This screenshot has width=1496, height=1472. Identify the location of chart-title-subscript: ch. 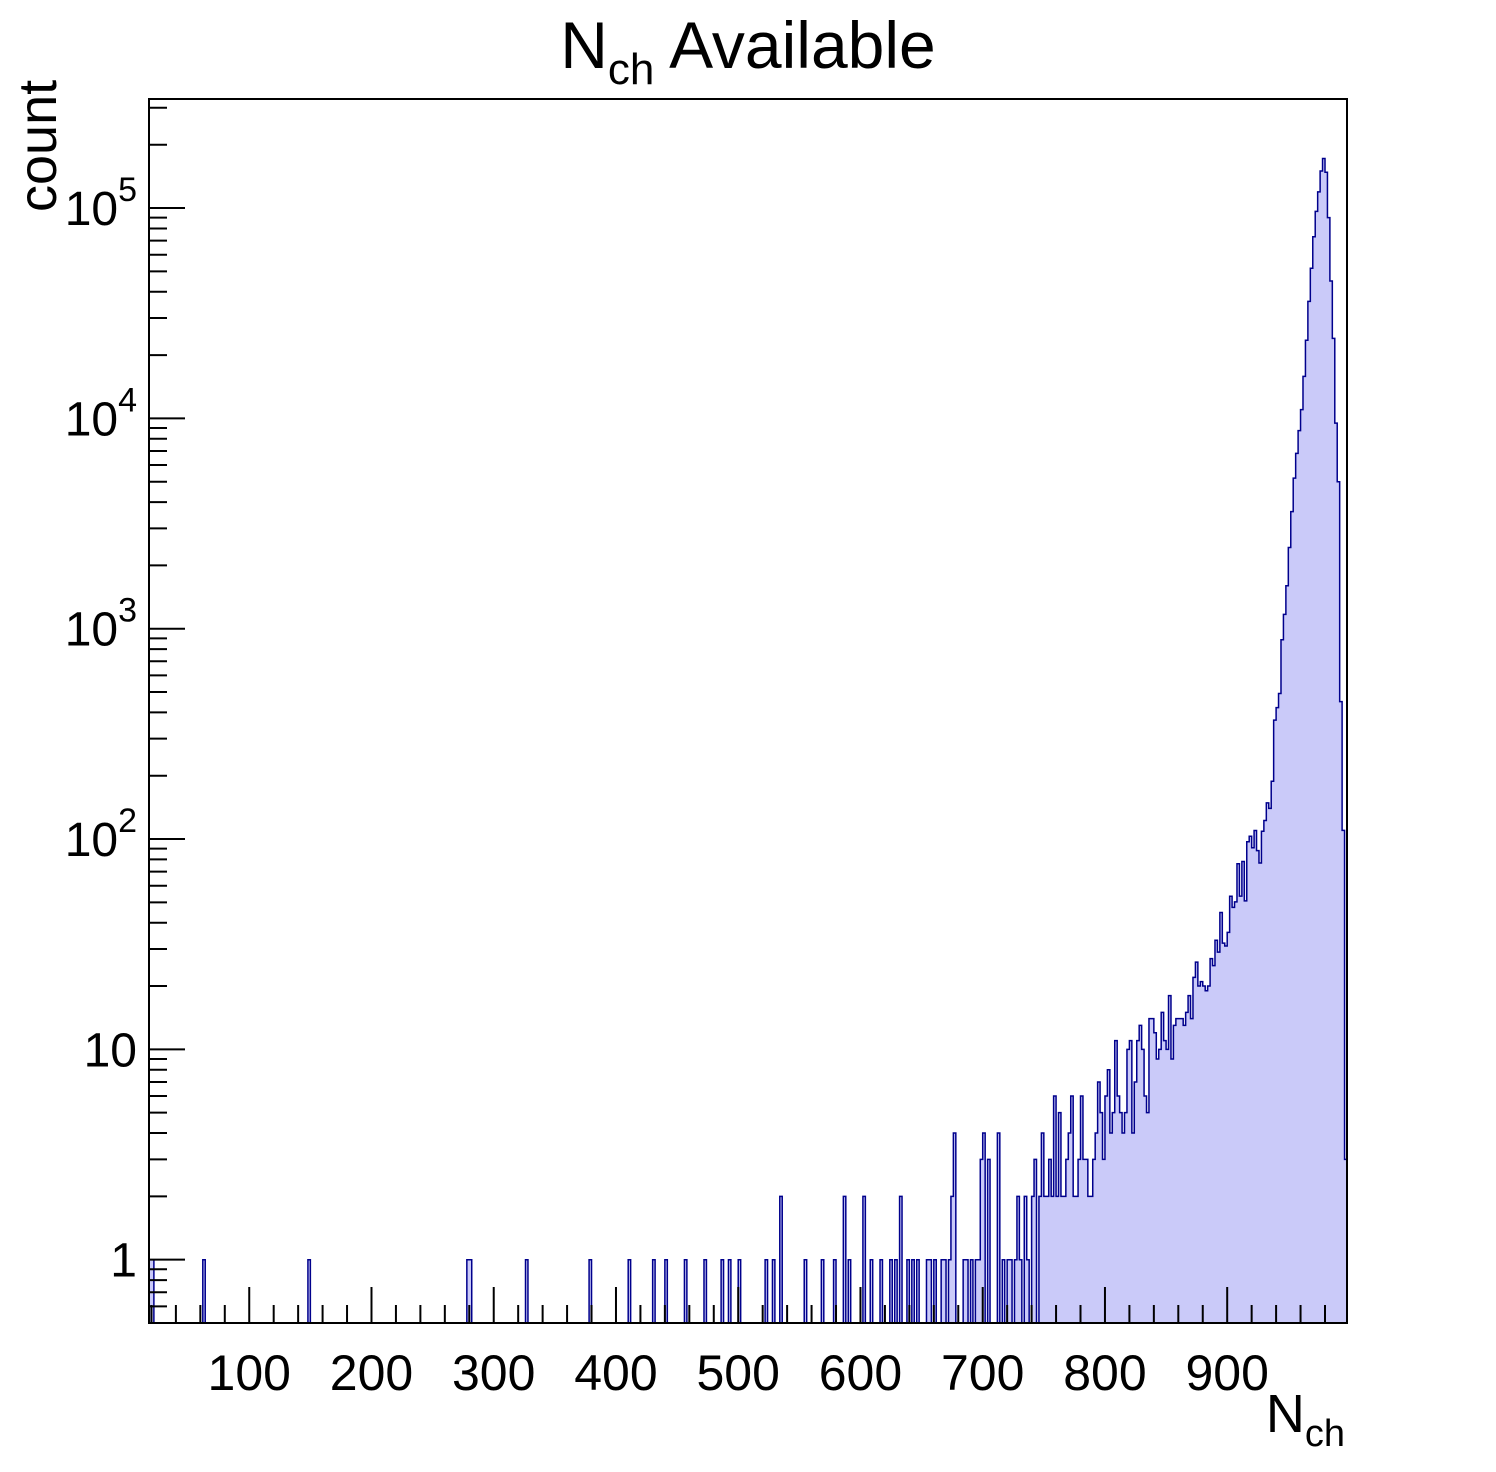
(631, 69).